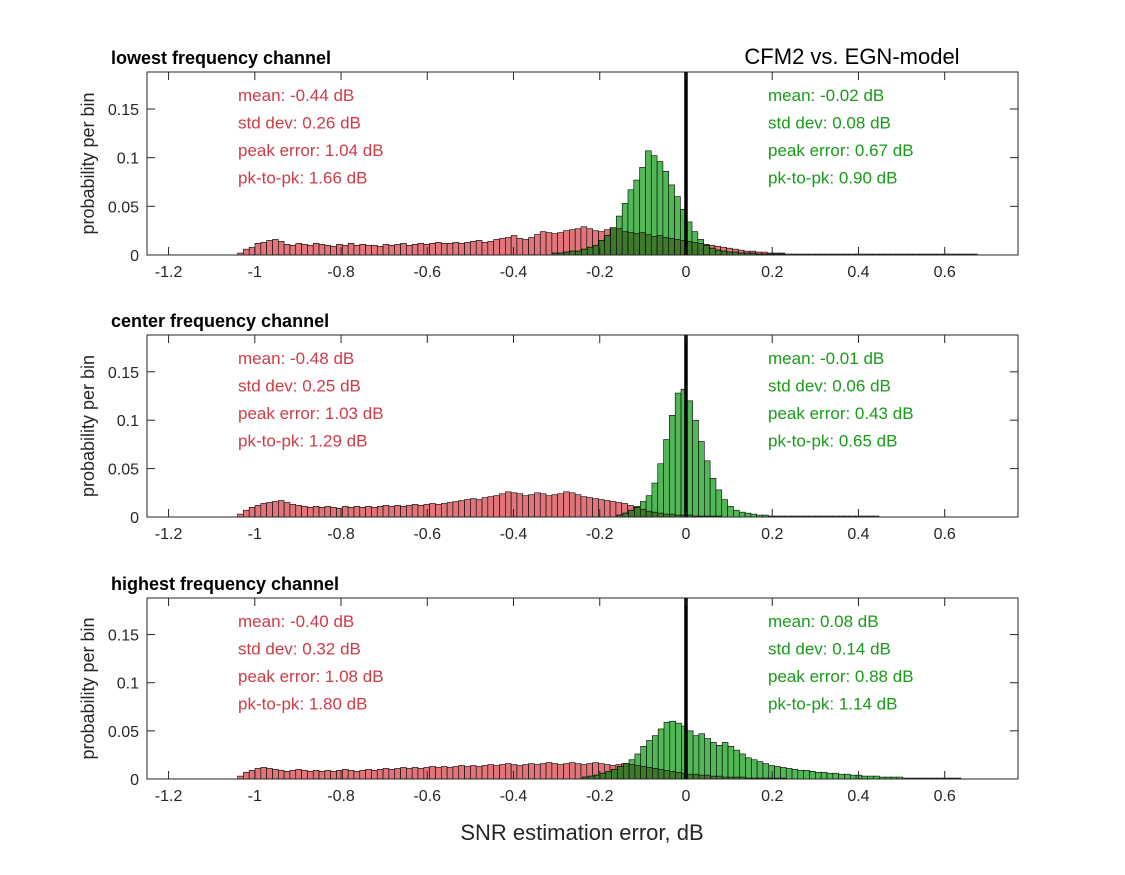 The image size is (1125, 875). What do you see at coordinates (851, 56) in the screenshot?
I see `figure-title: CFM2 vs. EGN-model` at bounding box center [851, 56].